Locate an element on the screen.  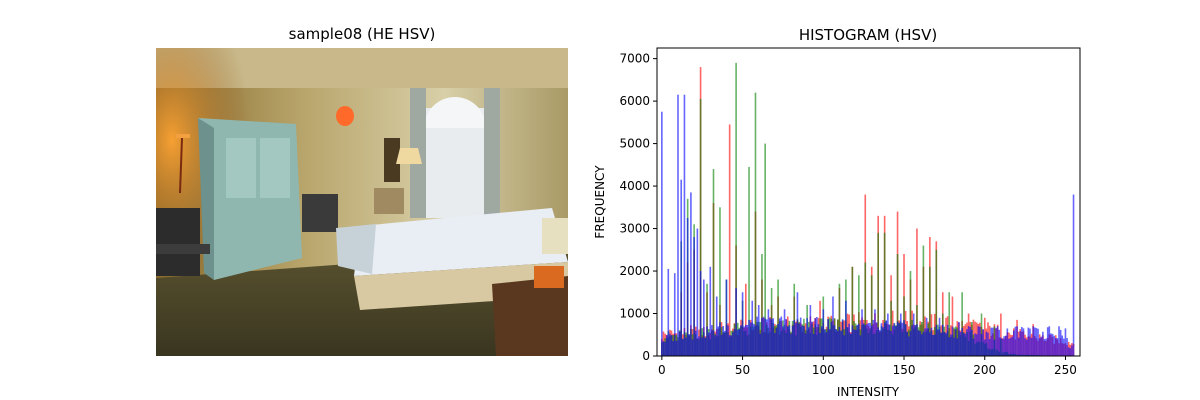
x-tick-label-200: 200 is located at coordinates (984, 370).